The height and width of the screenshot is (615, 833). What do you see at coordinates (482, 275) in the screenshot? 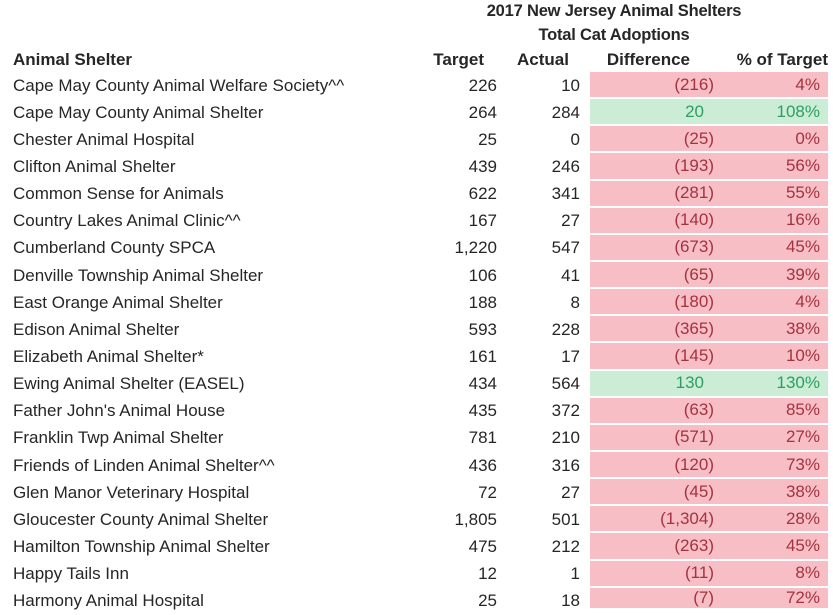
I see `target-cell: 106` at bounding box center [482, 275].